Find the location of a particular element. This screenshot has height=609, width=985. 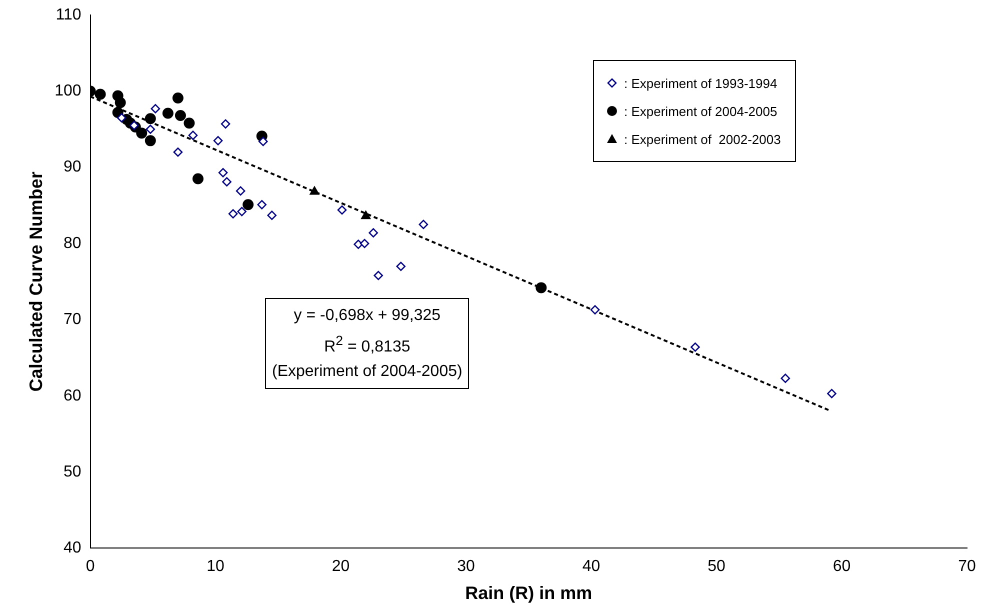

y-tick-label: 70 is located at coordinates (73, 319).